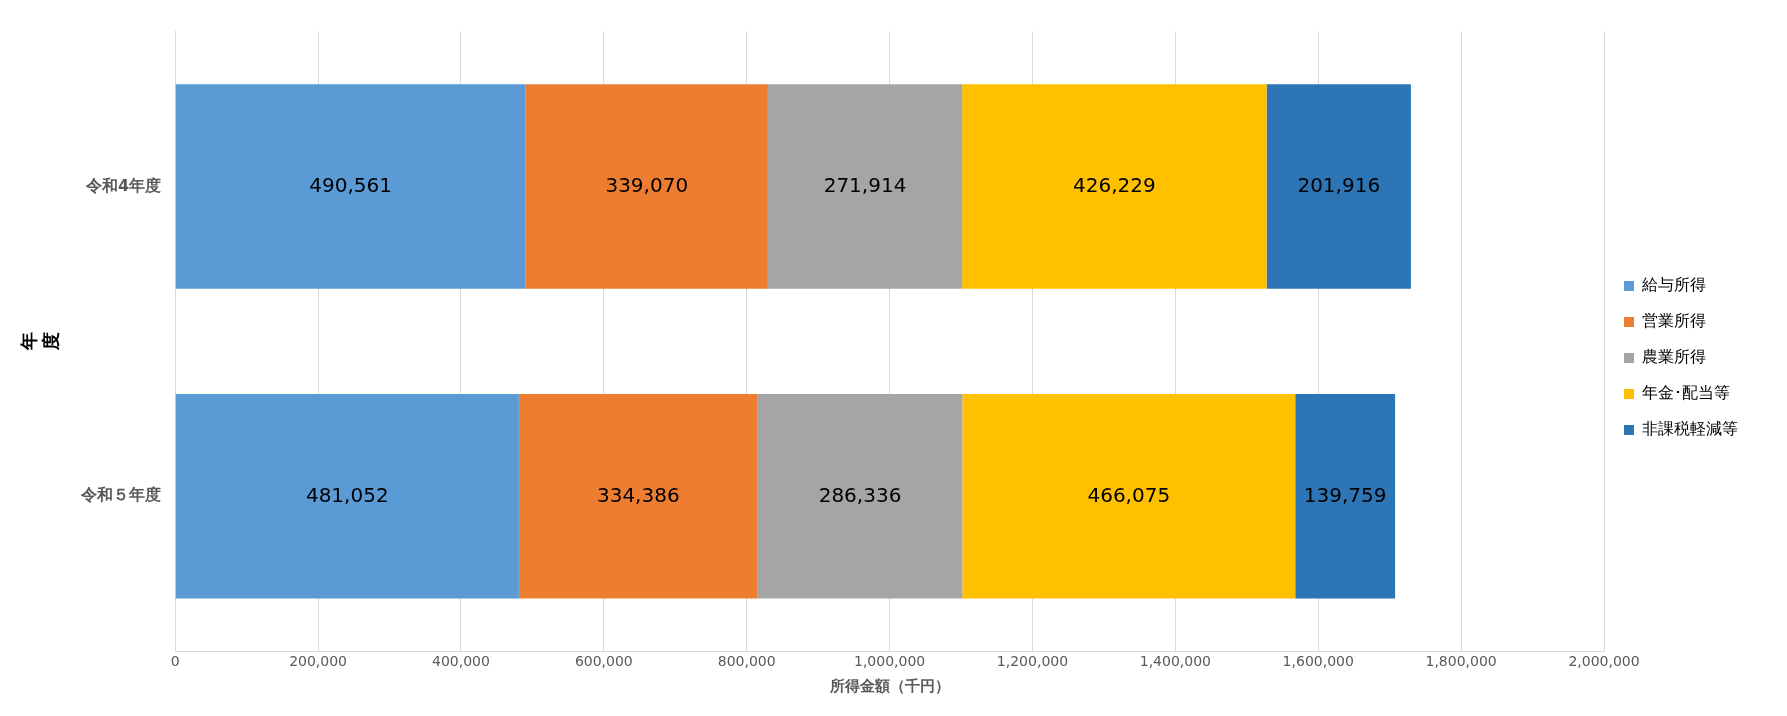 The width and height of the screenshot is (1787, 716). I want to click on data-label: 339,070, so click(647, 184).